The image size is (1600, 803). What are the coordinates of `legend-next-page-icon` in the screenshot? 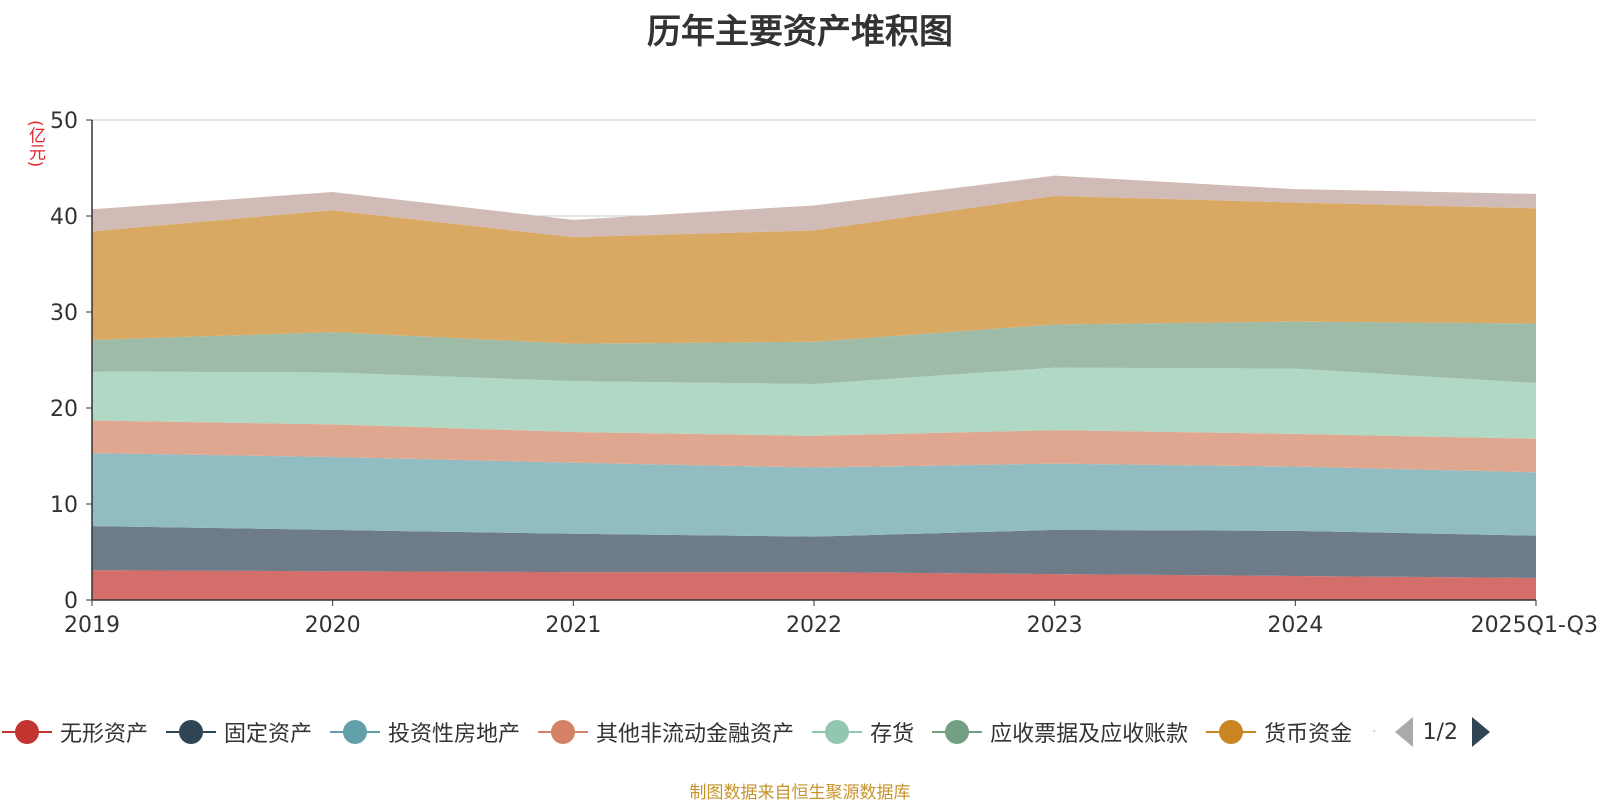 It's located at (1480, 732).